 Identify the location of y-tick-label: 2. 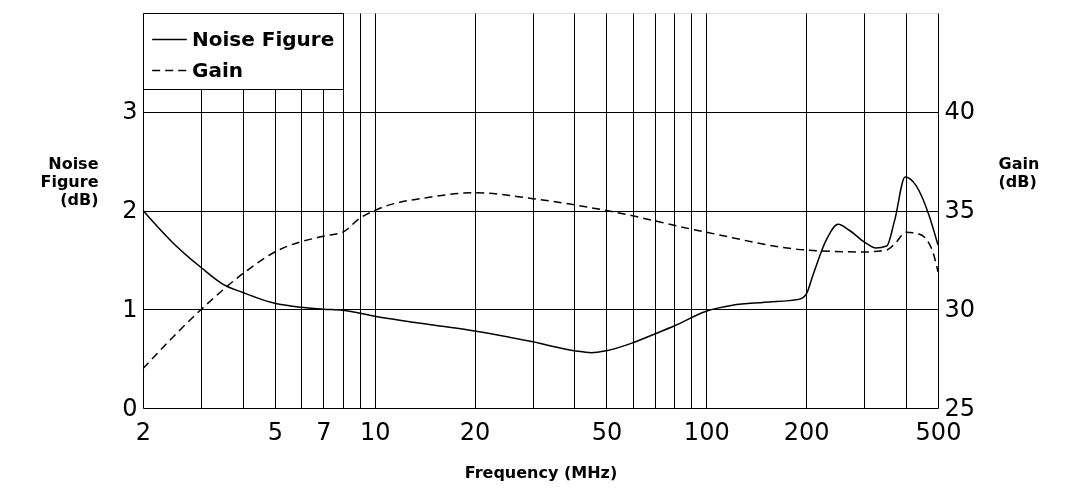
(130, 210).